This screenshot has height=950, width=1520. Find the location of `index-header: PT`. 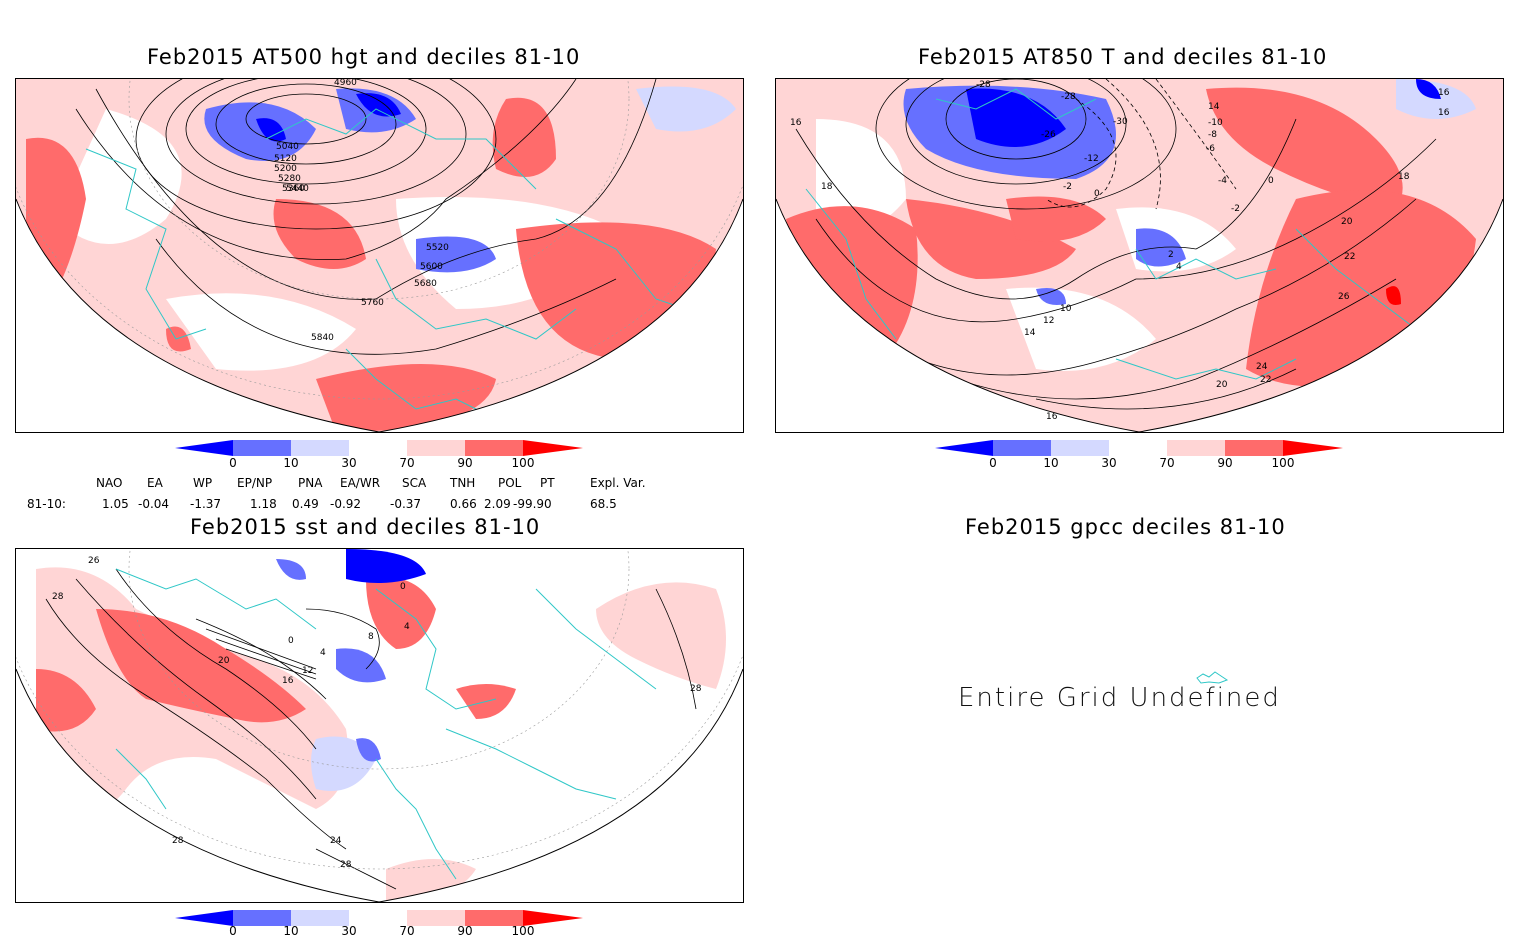

index-header: PT is located at coordinates (547, 483).